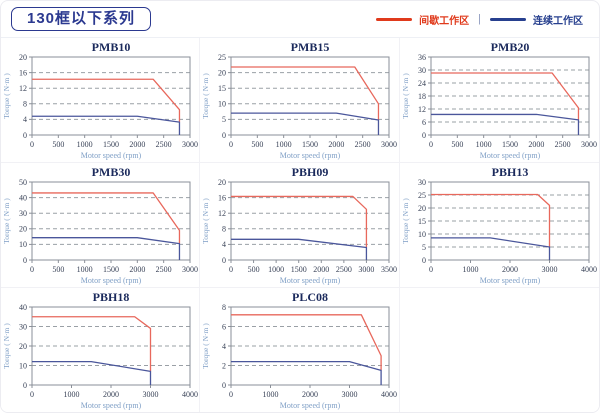 This screenshot has width=600, height=413. I want to click on panel-header: 130框以下系列 间歇工作区 | 连续工作区, so click(300, 19).